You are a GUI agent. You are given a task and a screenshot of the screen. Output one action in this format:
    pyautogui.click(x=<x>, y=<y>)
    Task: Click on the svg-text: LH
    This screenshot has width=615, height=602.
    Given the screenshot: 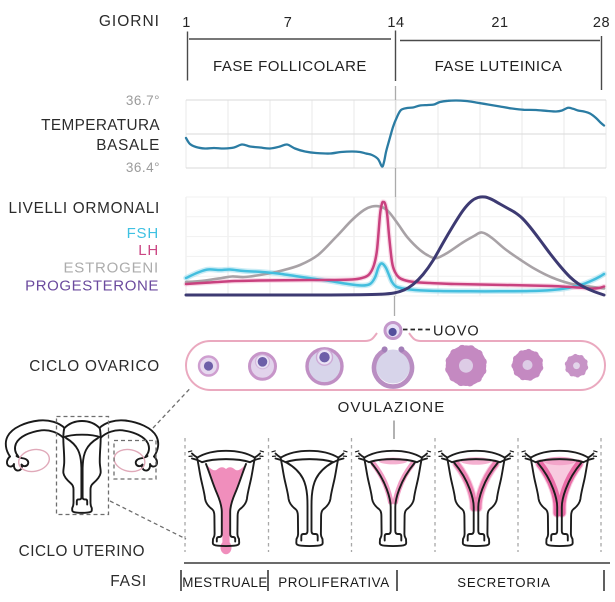 What is the action you would take?
    pyautogui.click(x=148, y=250)
    